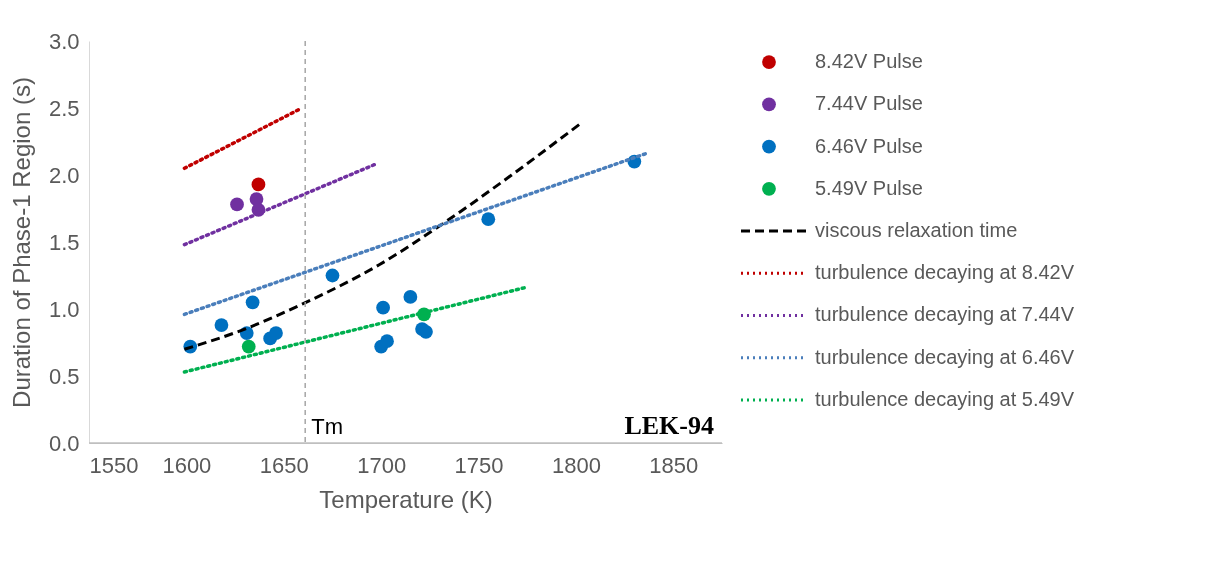 The height and width of the screenshot is (574, 1211). Describe the element at coordinates (916, 230) in the screenshot. I see `legend-label: viscous relaxation time` at that location.